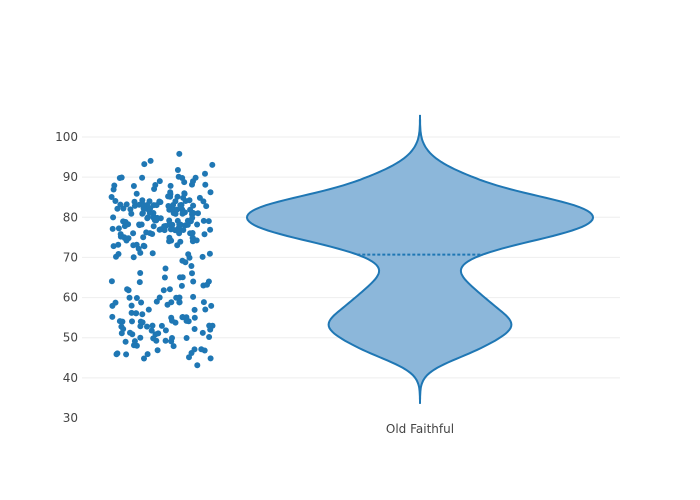  Describe the element at coordinates (70, 177) in the screenshot. I see `y-tick-label-90: 90` at that location.